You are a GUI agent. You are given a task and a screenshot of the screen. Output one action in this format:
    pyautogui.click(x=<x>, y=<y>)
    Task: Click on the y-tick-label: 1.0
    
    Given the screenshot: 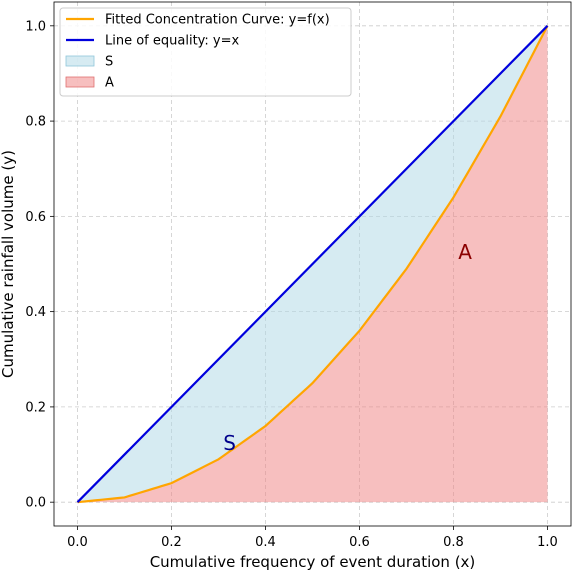 What is the action you would take?
    pyautogui.click(x=35, y=26)
    